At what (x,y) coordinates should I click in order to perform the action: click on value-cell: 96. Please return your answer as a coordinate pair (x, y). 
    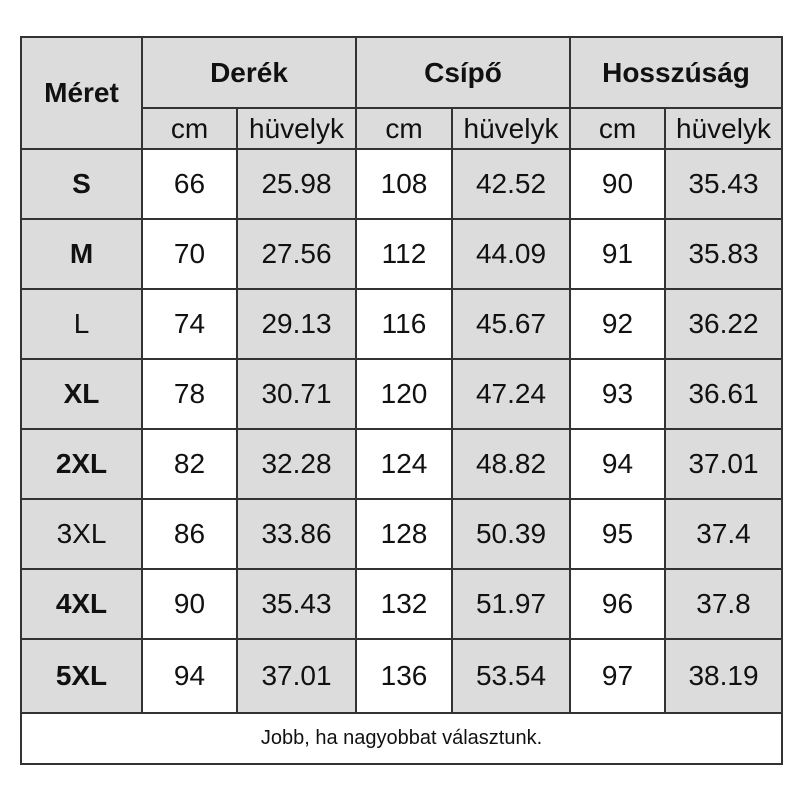
    Looking at the image, I should click on (617, 604).